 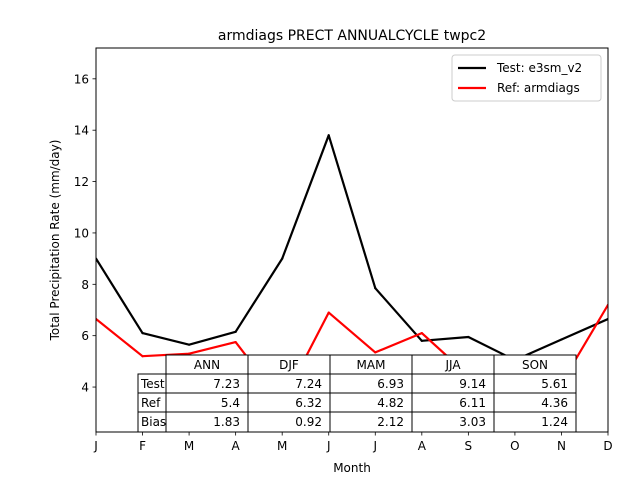 I want to click on y-tick-label: 8, so click(x=85, y=285).